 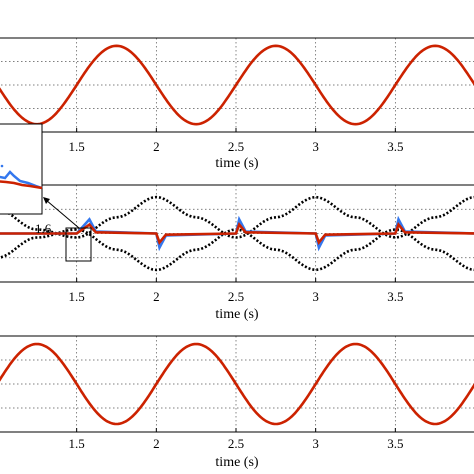 I want to click on zoom-annotation: 1.6, so click(x=43, y=228).